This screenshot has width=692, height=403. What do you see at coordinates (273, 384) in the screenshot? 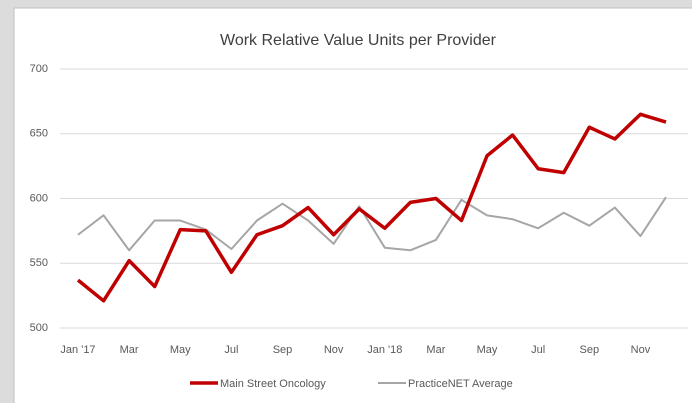
I see `legend-label: Main Street Oncology` at bounding box center [273, 384].